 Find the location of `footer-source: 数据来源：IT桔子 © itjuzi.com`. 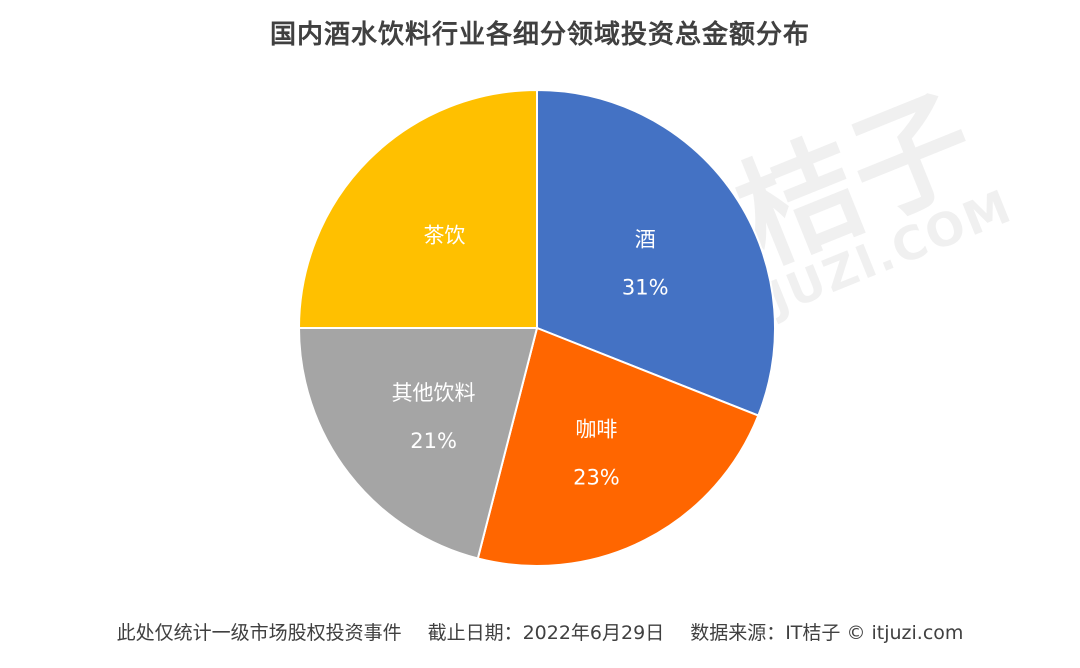

footer-source: 数据来源：IT桔子 © itjuzi.com is located at coordinates (827, 633).